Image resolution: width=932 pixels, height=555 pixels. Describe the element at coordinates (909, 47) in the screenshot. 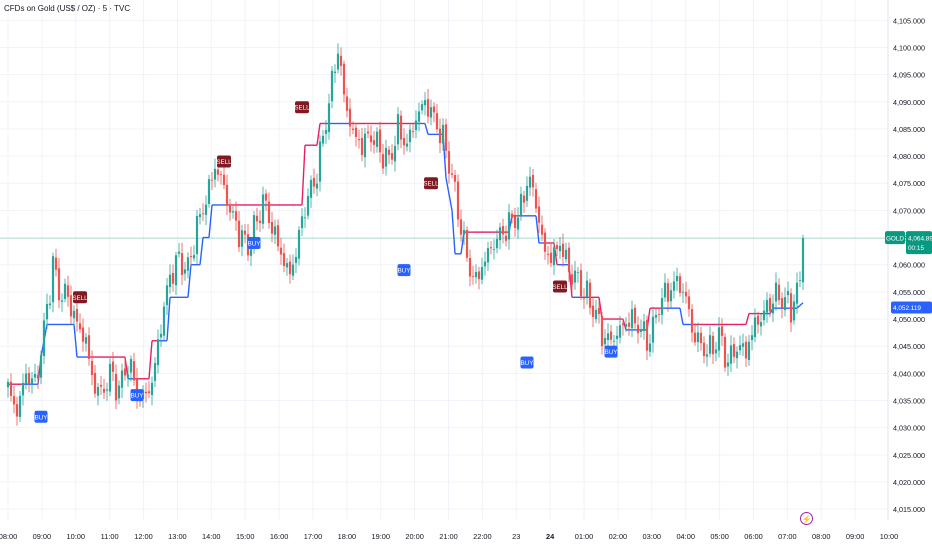

I see `price-tick-label: 4,100.000` at that location.